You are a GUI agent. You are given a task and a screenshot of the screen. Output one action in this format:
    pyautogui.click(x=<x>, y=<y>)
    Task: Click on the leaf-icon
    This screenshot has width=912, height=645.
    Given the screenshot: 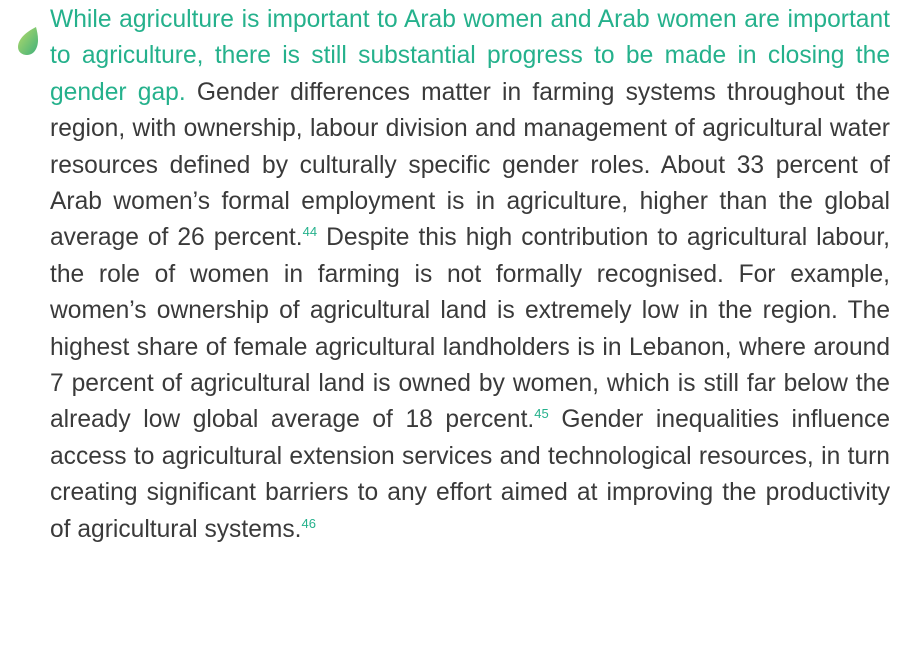 What is the action you would take?
    pyautogui.click(x=28, y=41)
    